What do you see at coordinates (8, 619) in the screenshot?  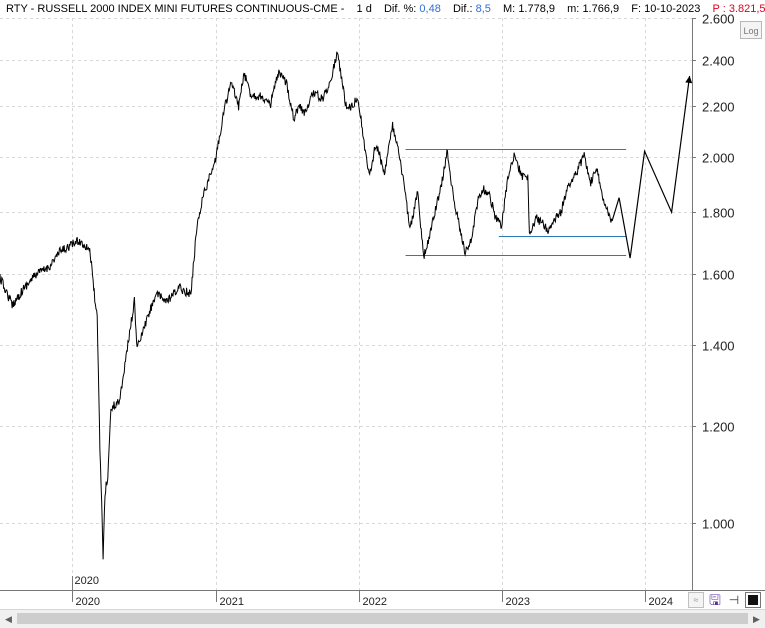 I see `scroll-left-icon: ◀` at bounding box center [8, 619].